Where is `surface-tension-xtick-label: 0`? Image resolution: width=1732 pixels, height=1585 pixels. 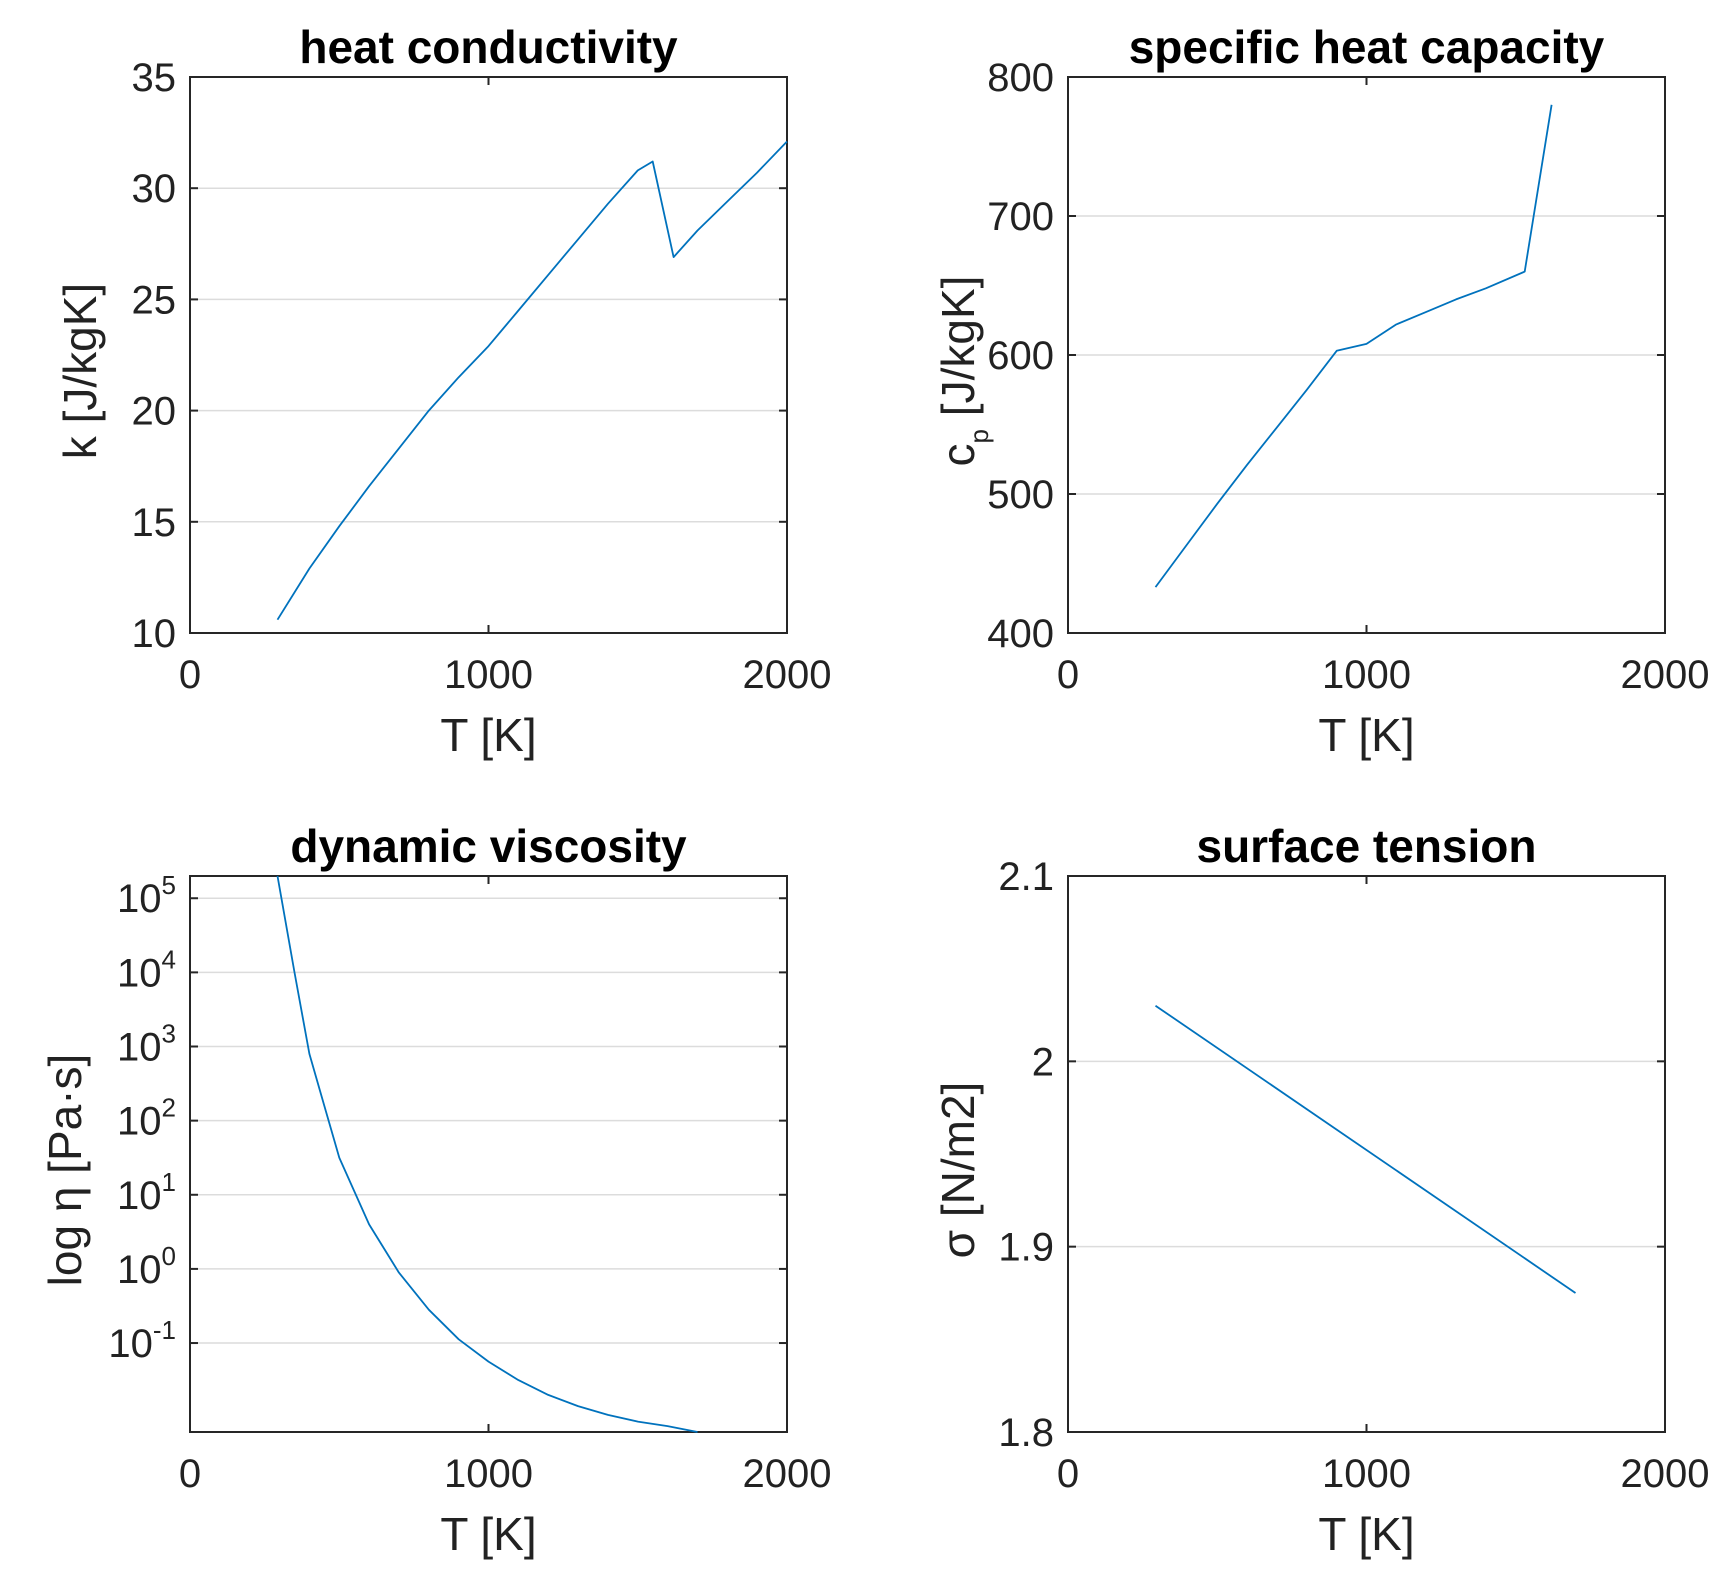
surface-tension-xtick-label: 0 is located at coordinates (1068, 1474).